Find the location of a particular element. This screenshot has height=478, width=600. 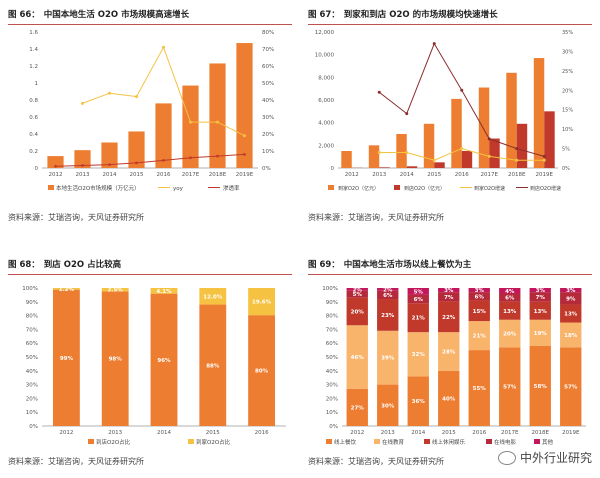

y2-tick-label: 40% is located at coordinates (268, 101).